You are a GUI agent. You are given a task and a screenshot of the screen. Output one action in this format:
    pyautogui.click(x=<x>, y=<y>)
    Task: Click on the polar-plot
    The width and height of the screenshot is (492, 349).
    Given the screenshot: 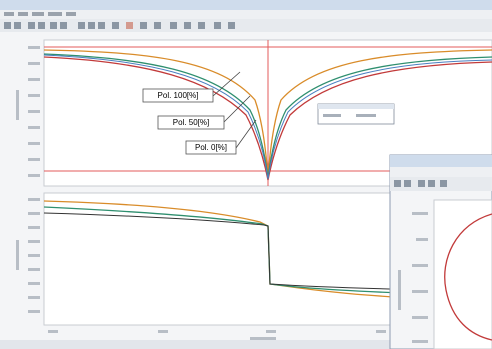 What is the action you would take?
    pyautogui.click(x=462, y=274)
    